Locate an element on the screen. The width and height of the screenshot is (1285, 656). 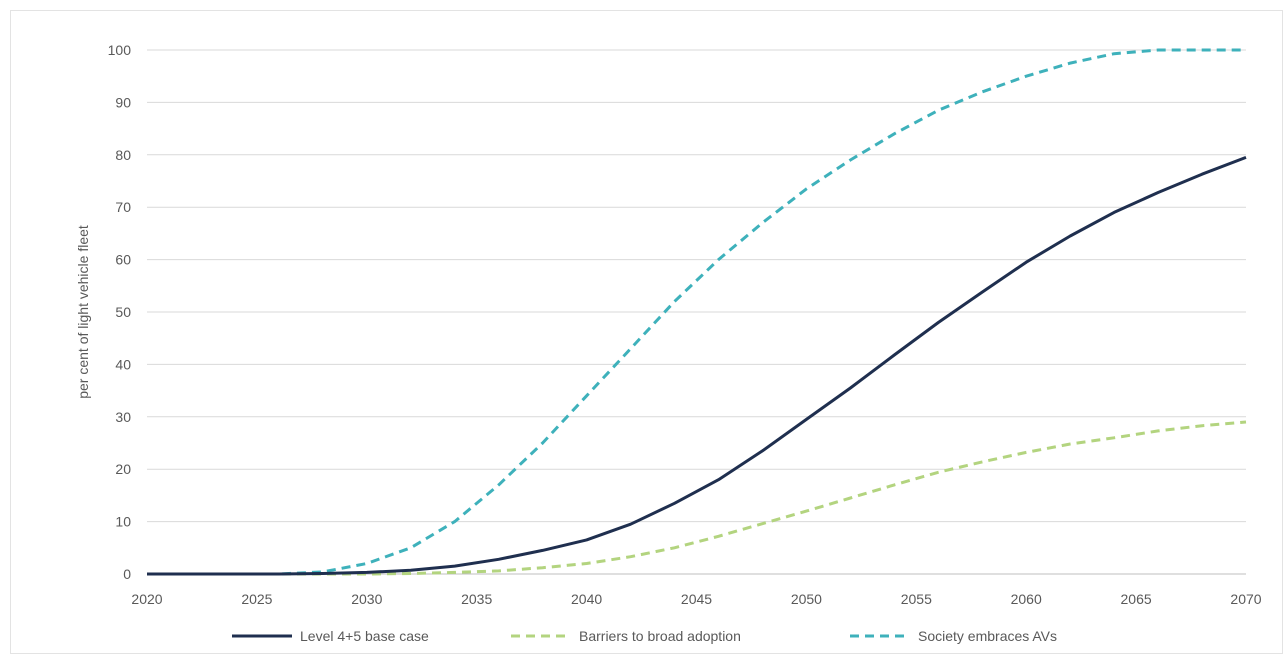
y-tick-label: 0 is located at coordinates (127, 574).